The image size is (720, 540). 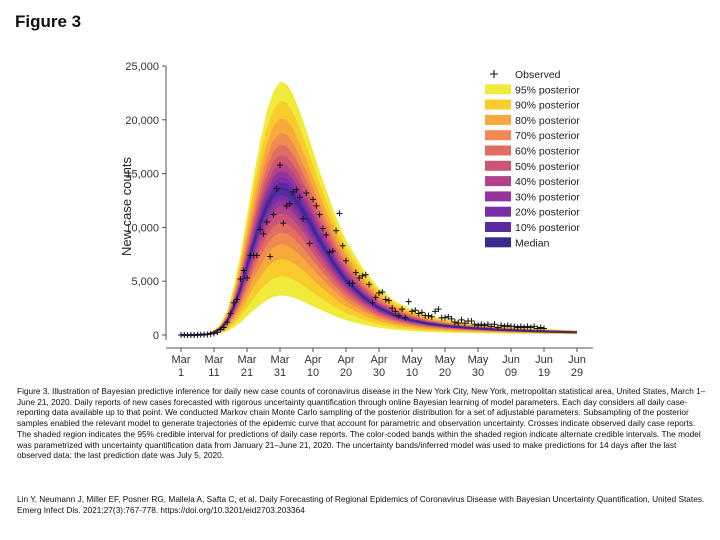 I want to click on legend-label: 70% posterior, so click(x=547, y=136).